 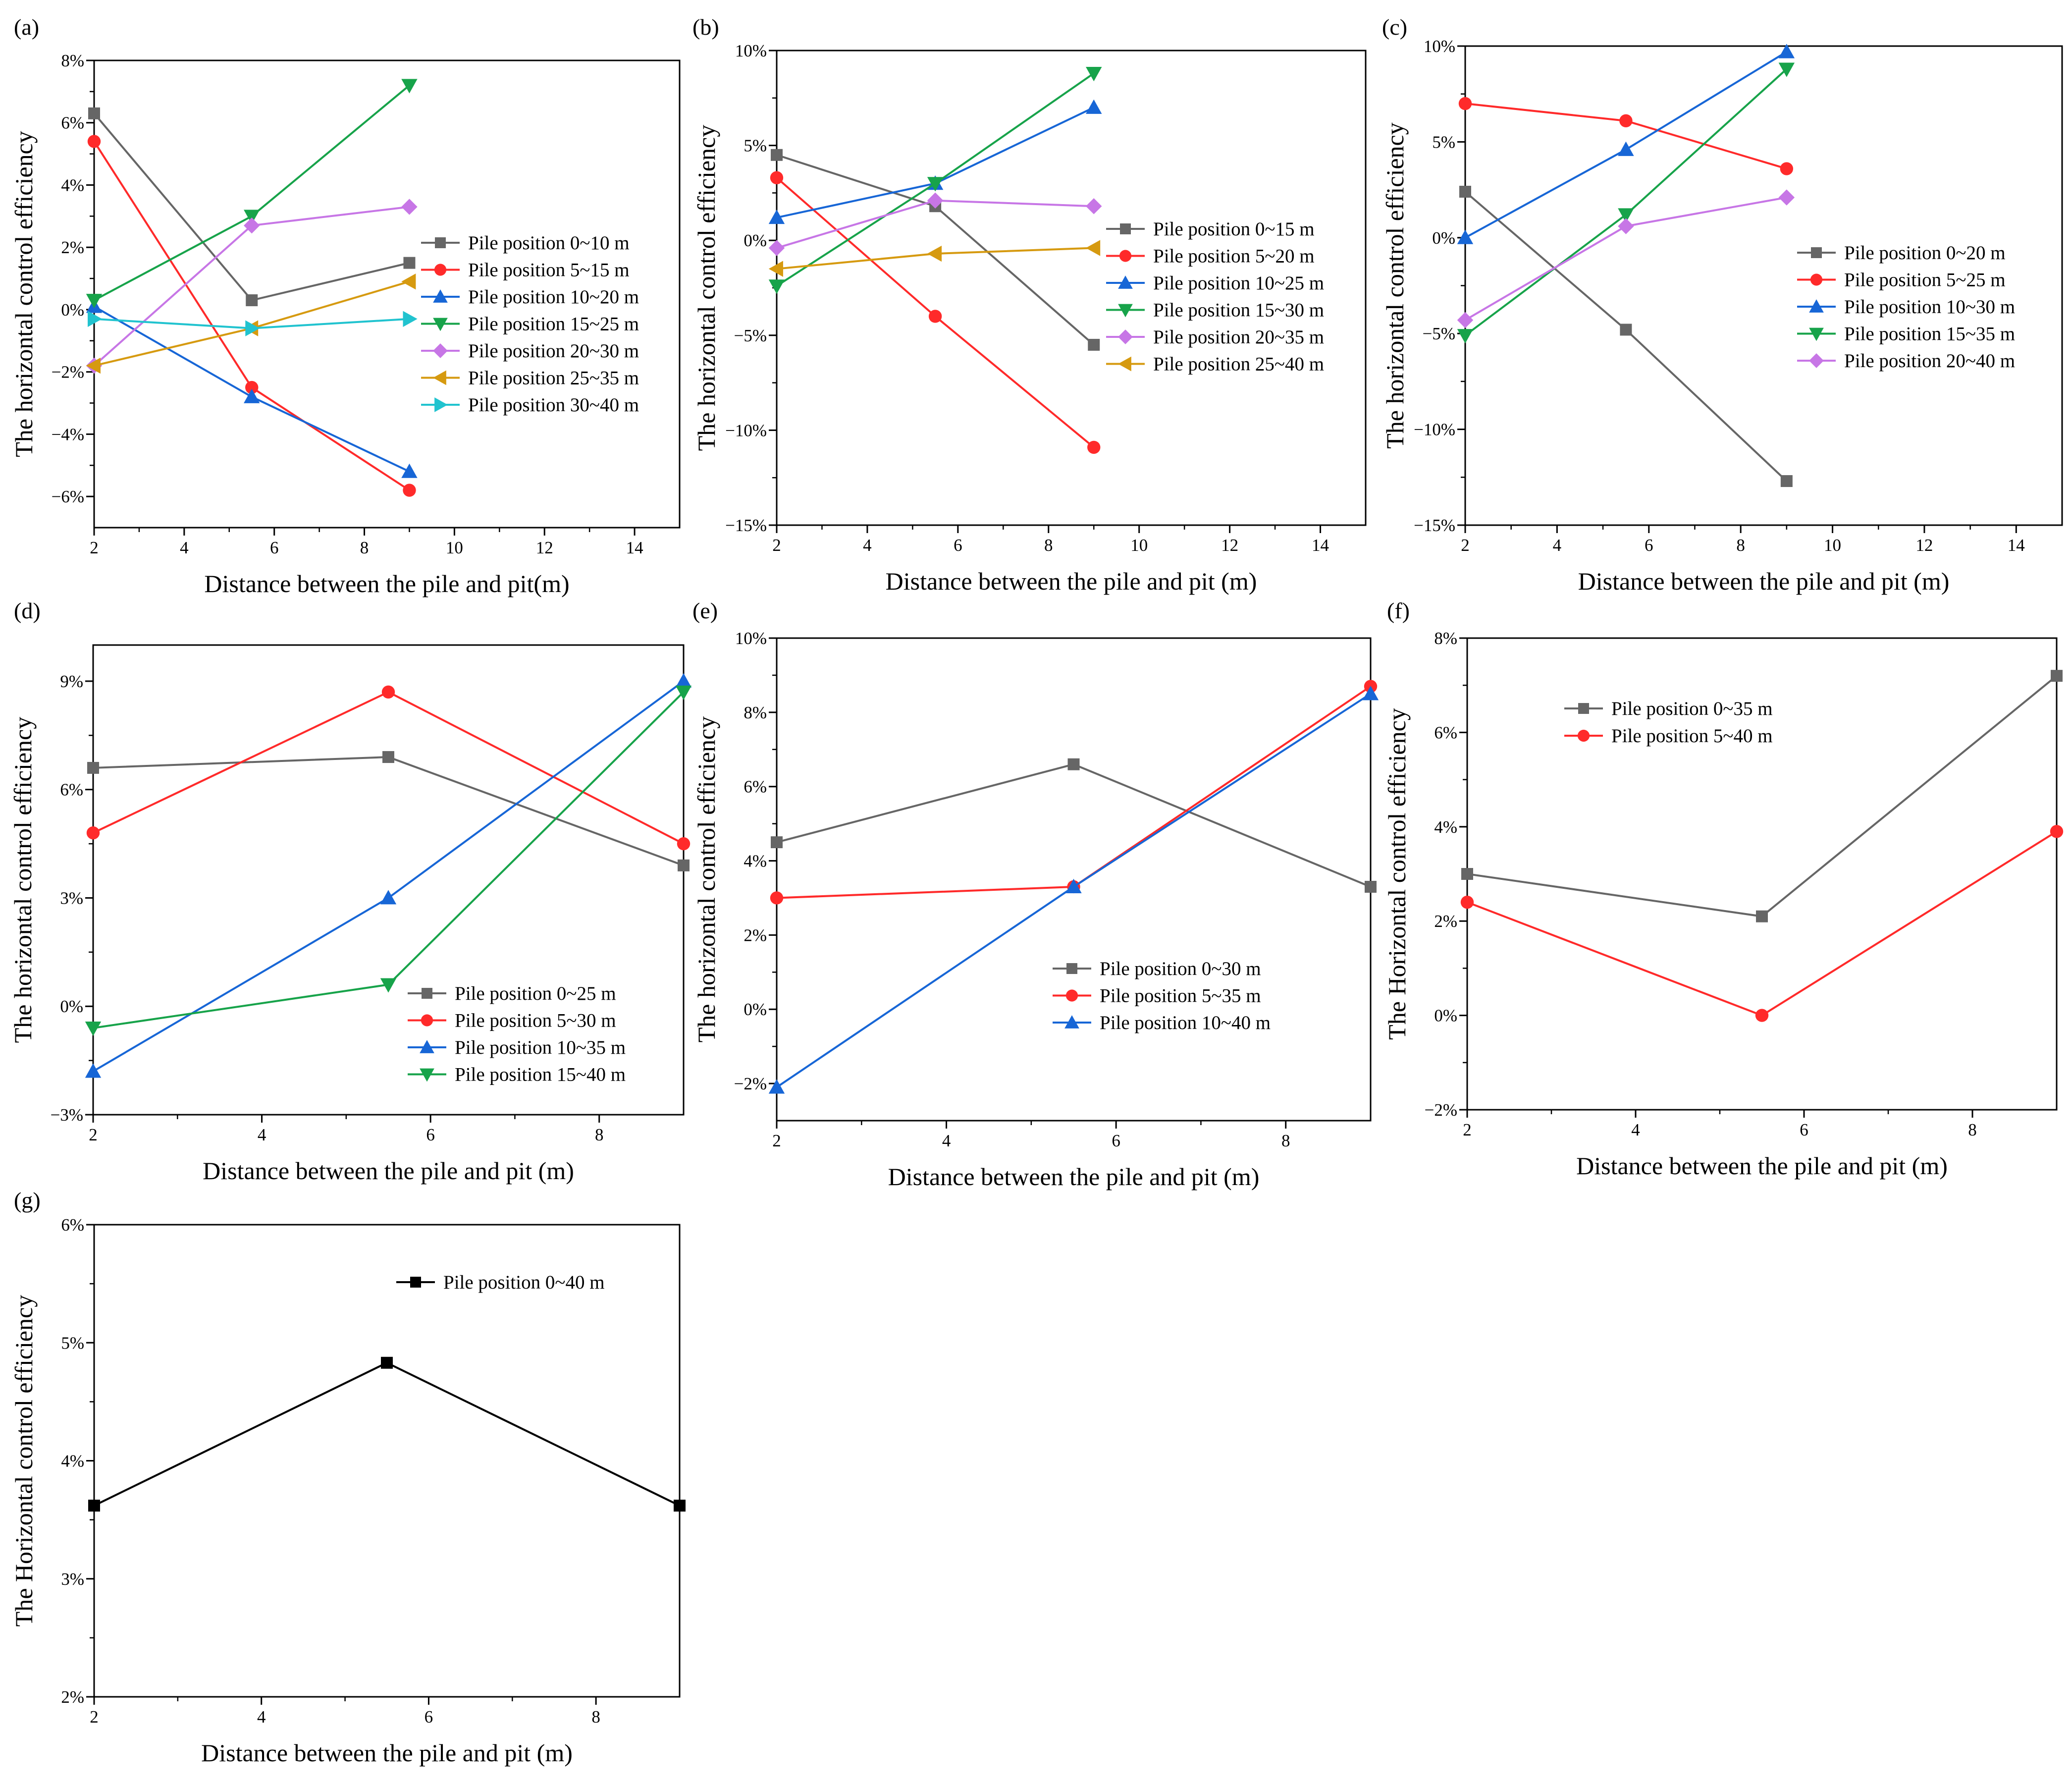 What do you see at coordinates (751, 50) in the screenshot?
I see `y-tick-label: 10%` at bounding box center [751, 50].